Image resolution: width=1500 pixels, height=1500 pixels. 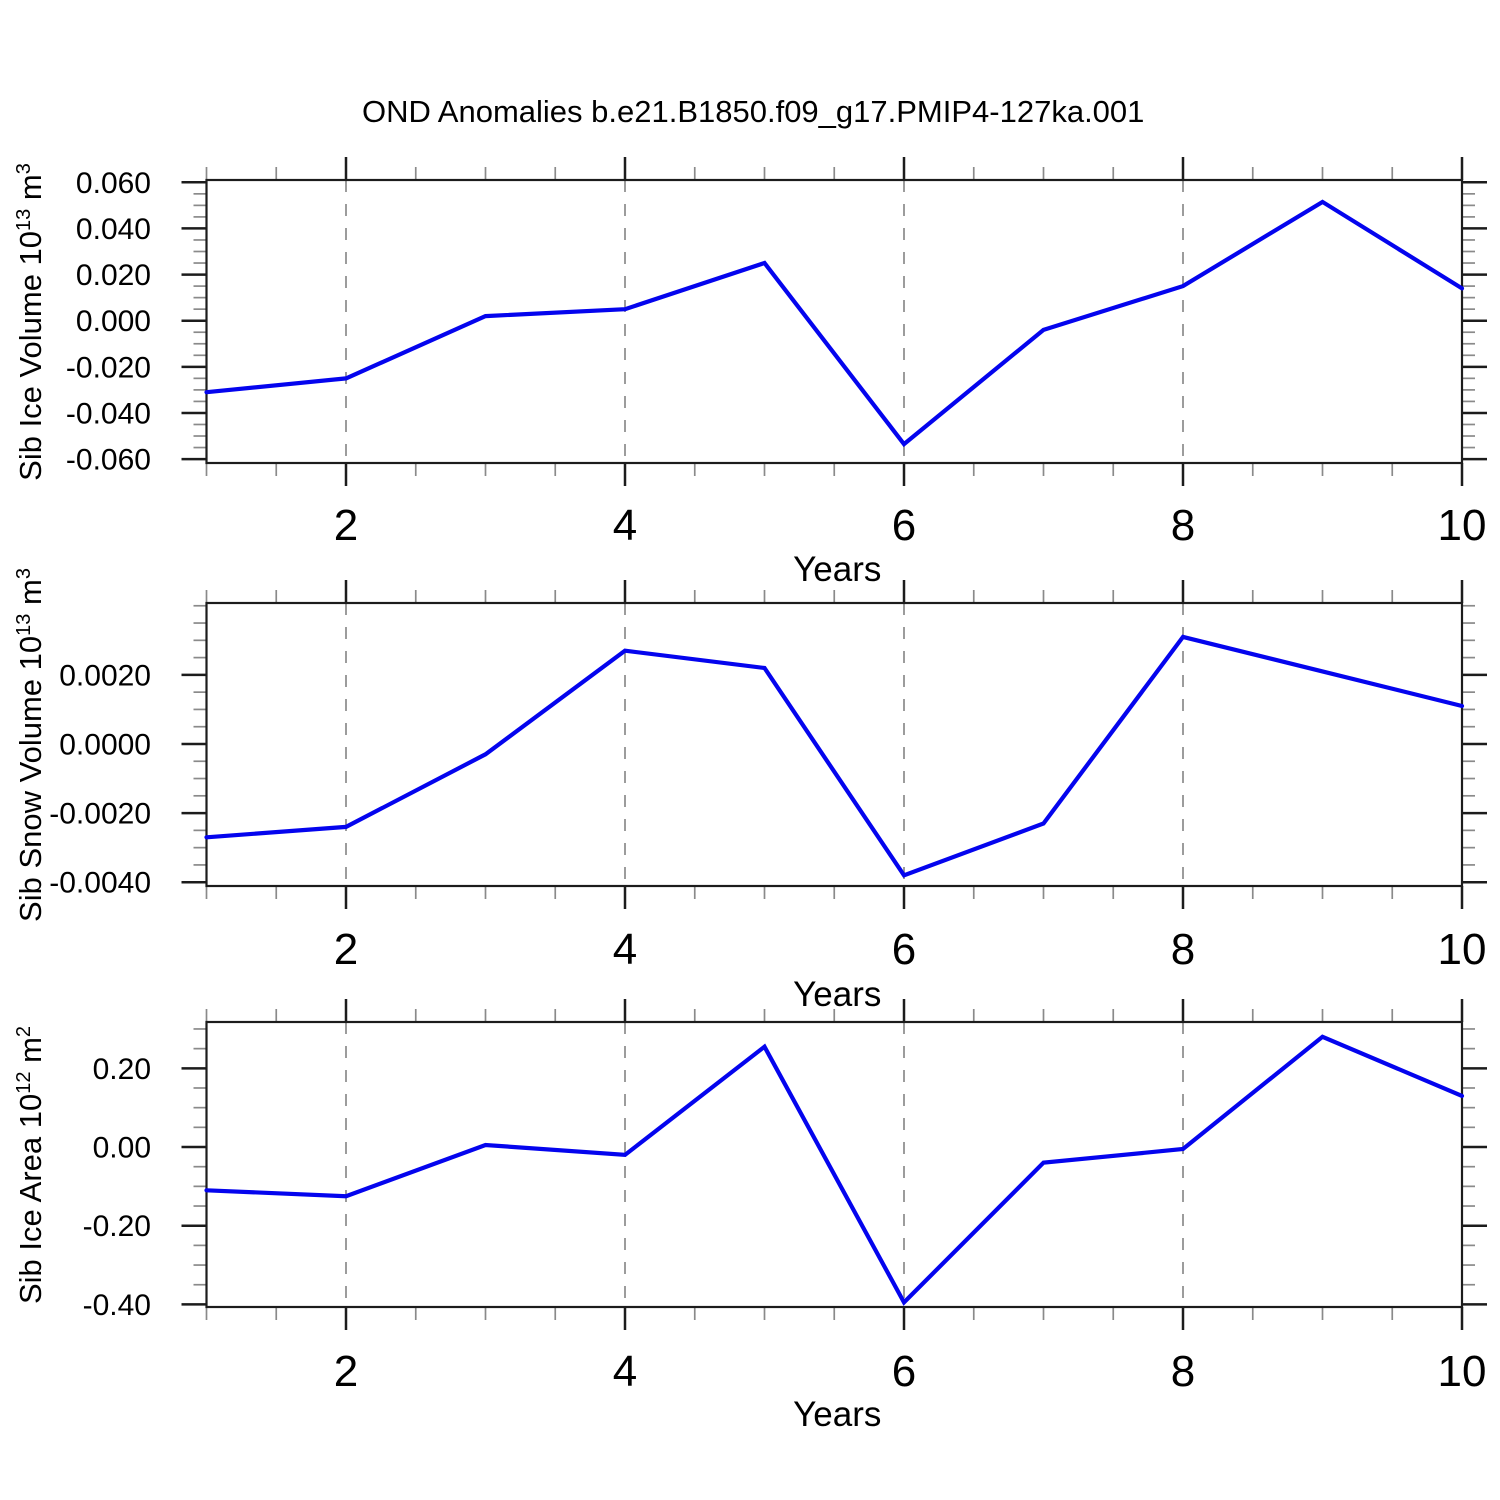 What do you see at coordinates (122, 1069) in the screenshot?
I see `y-tick-label: 0.20` at bounding box center [122, 1069].